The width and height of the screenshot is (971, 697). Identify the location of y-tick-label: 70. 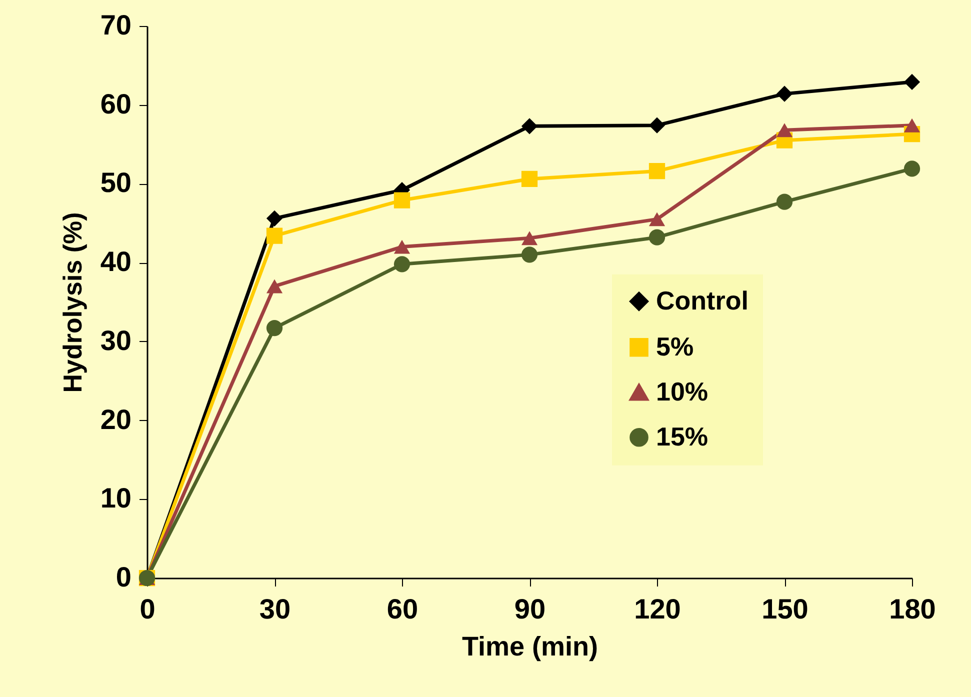
(116, 25).